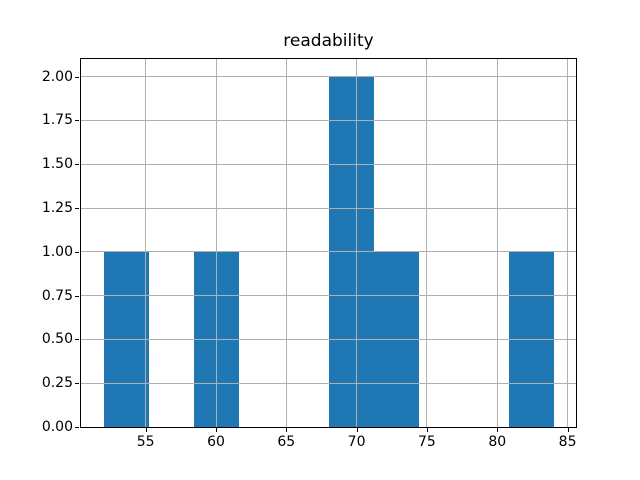 The image size is (640, 480). I want to click on x-tick-label: 60, so click(216, 442).